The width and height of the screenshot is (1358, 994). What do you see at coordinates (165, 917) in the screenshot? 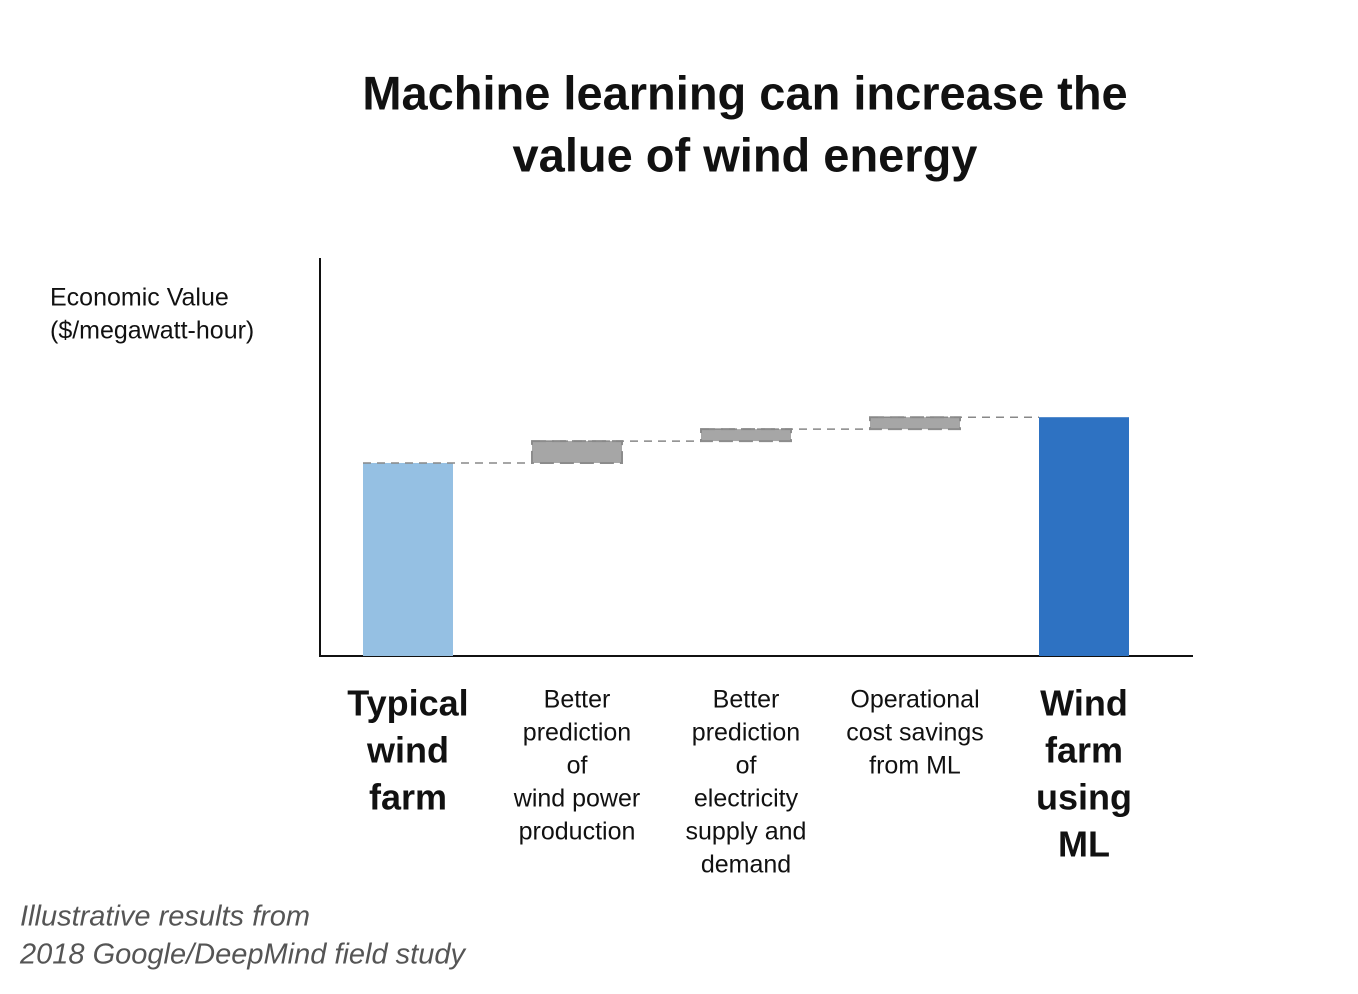
I see `footnote: Illustrative results from` at bounding box center [165, 917].